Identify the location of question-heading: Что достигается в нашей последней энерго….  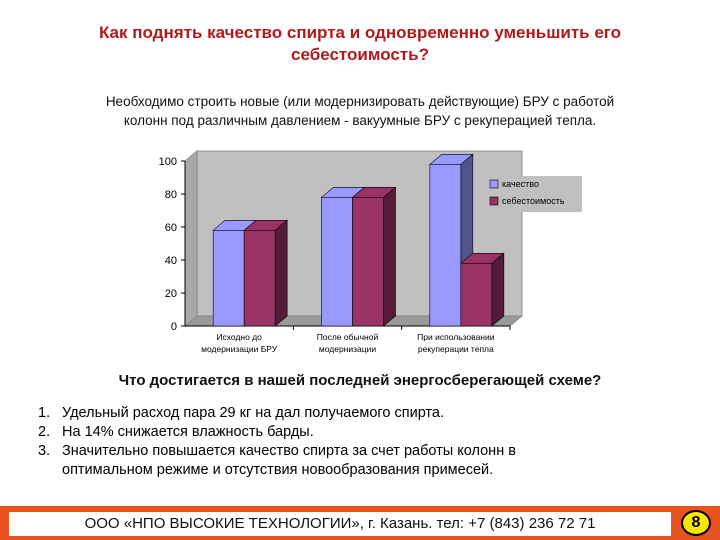
(360, 380).